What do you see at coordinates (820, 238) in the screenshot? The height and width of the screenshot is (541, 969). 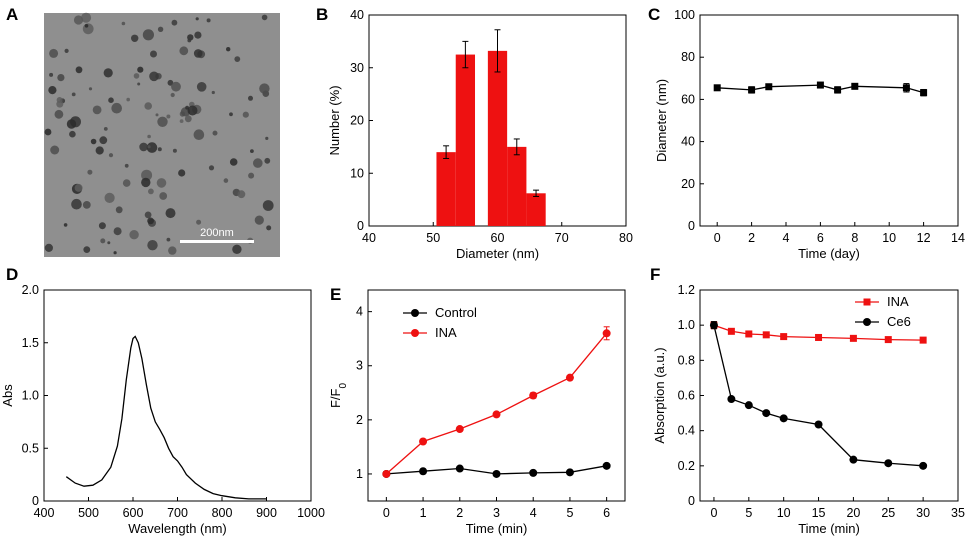 I see `x-tick-label: 6` at bounding box center [820, 238].